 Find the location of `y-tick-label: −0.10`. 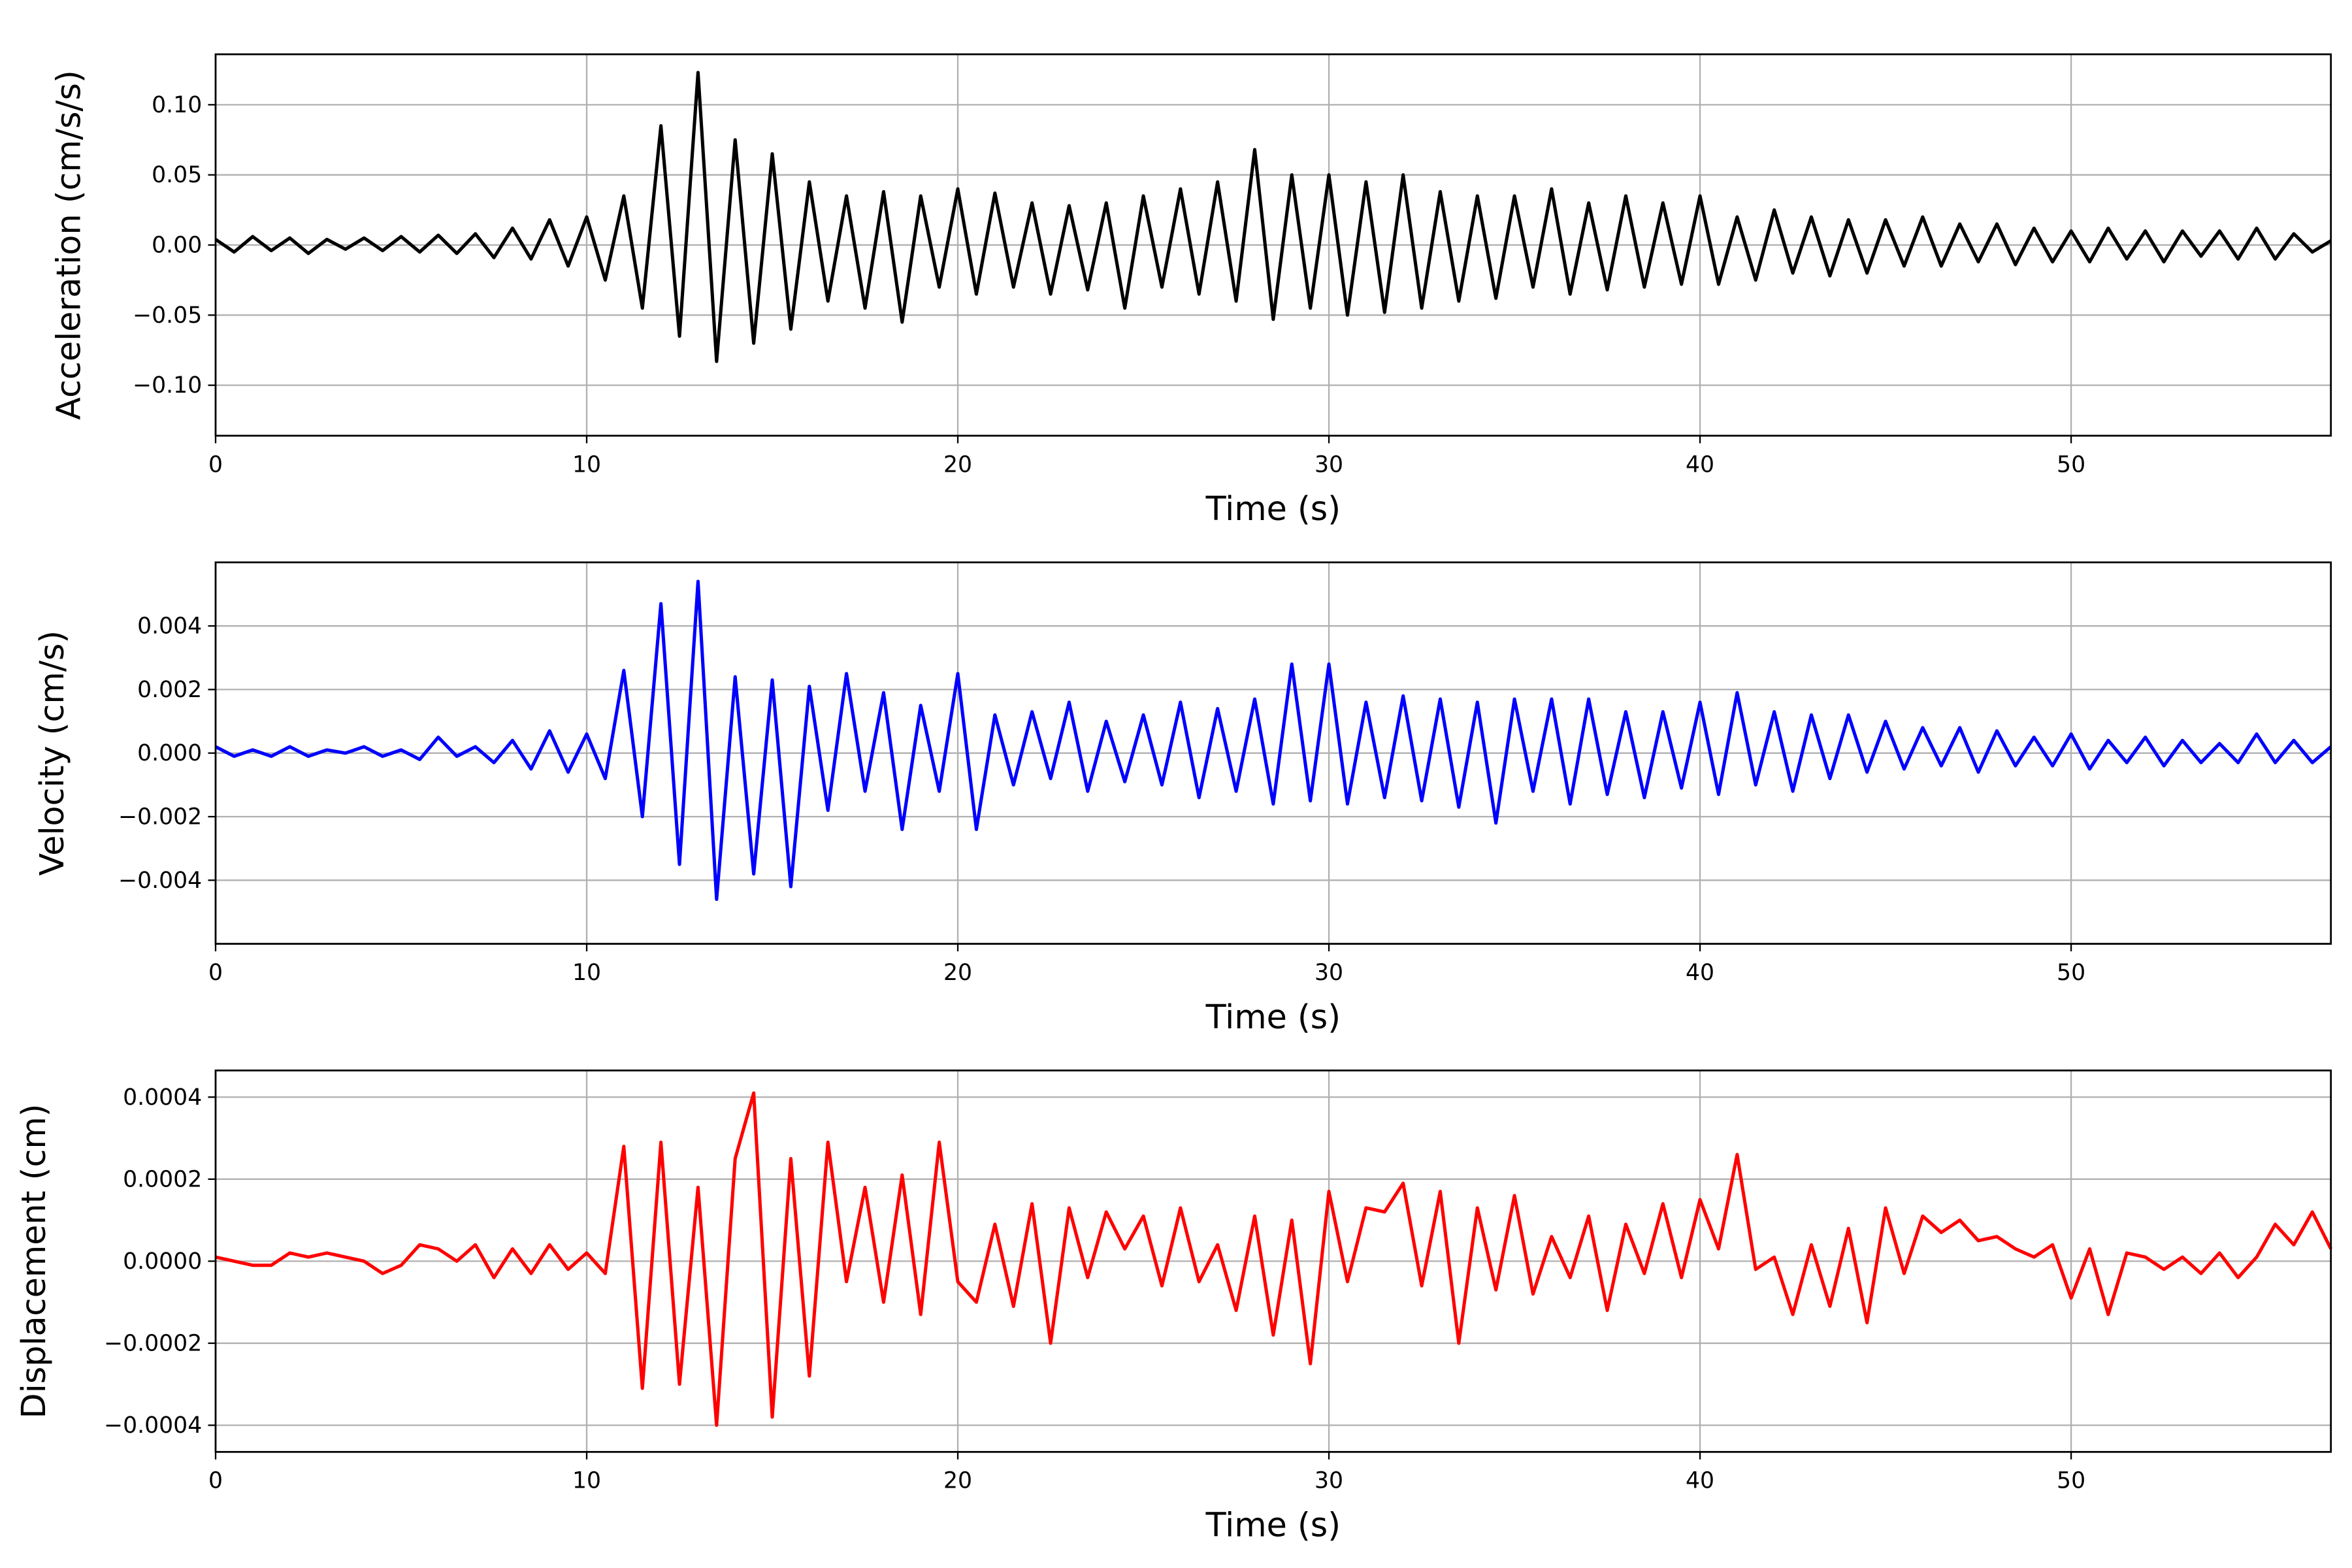

y-tick-label: −0.10 is located at coordinates (167, 385).